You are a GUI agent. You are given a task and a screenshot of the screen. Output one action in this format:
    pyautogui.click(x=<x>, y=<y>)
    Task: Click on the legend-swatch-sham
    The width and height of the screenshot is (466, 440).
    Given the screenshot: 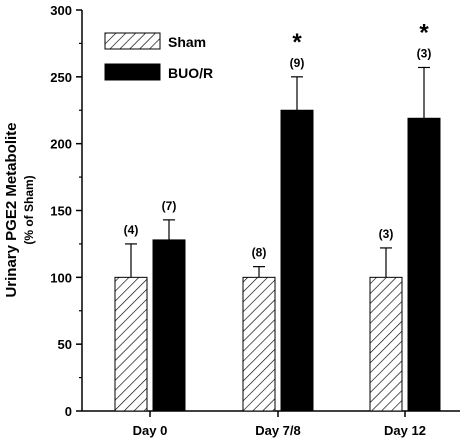 What is the action you would take?
    pyautogui.click(x=132, y=41)
    